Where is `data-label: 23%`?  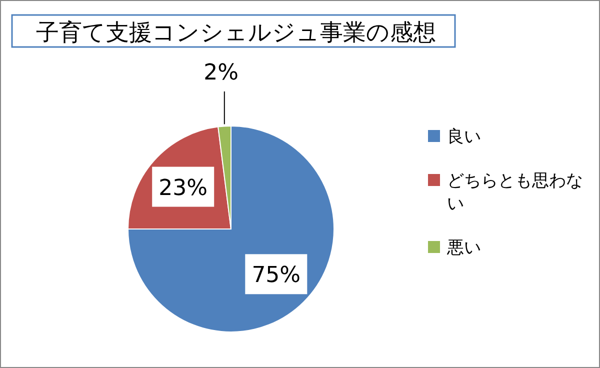
data-label: 23% is located at coordinates (183, 188).